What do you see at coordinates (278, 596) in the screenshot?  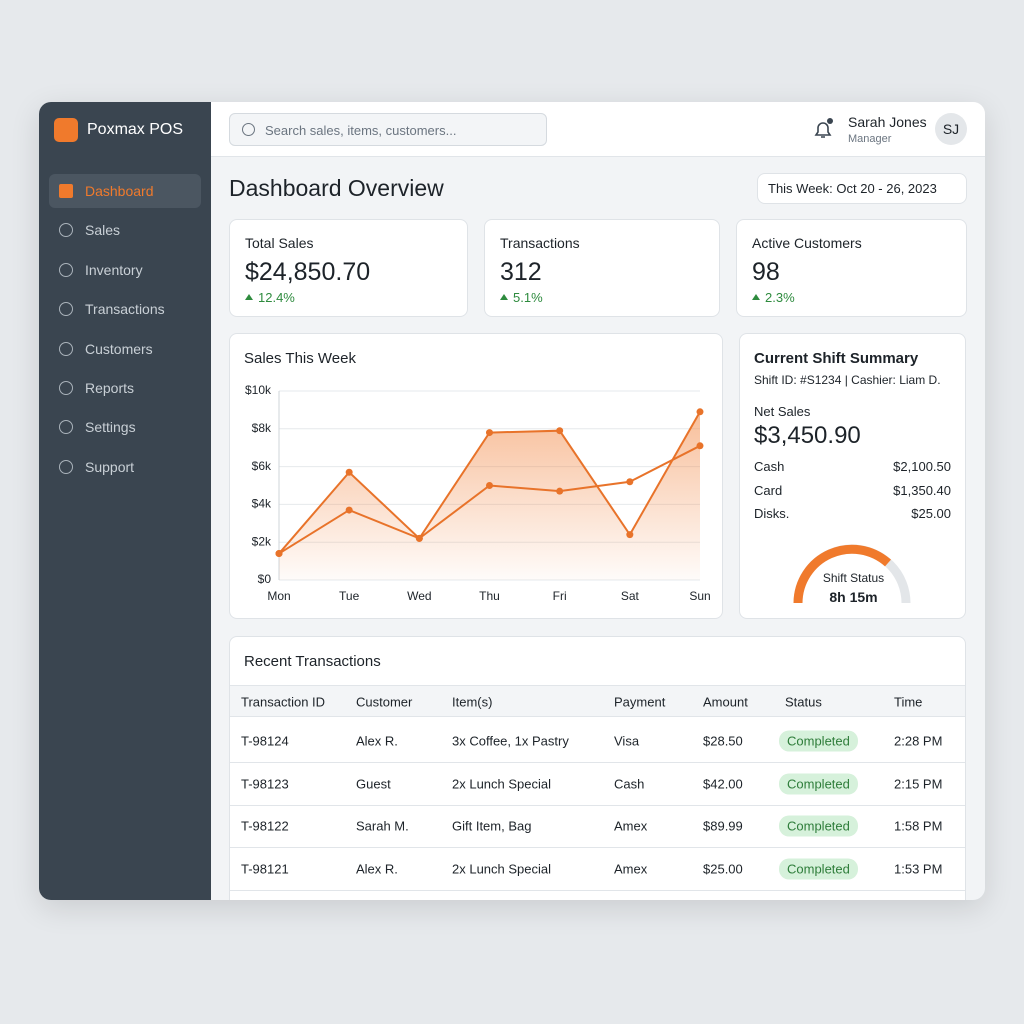 I see `x-tick-label: Mon` at bounding box center [278, 596].